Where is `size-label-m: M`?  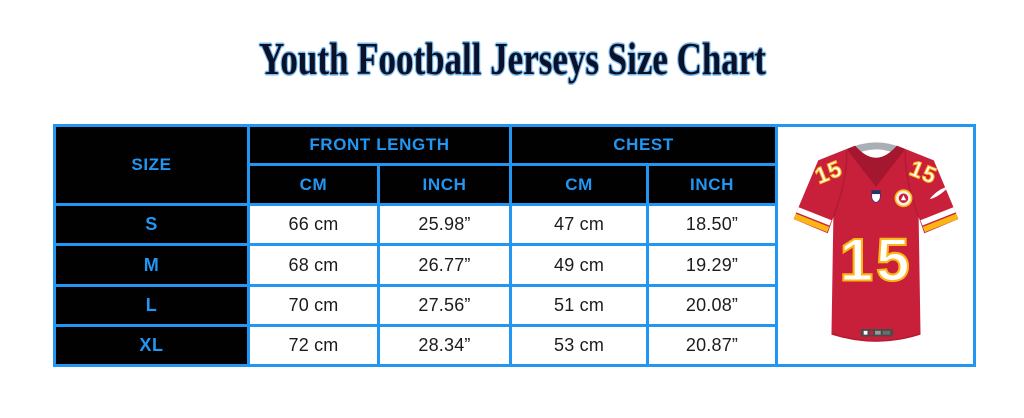
size-label-m: M is located at coordinates (151, 265).